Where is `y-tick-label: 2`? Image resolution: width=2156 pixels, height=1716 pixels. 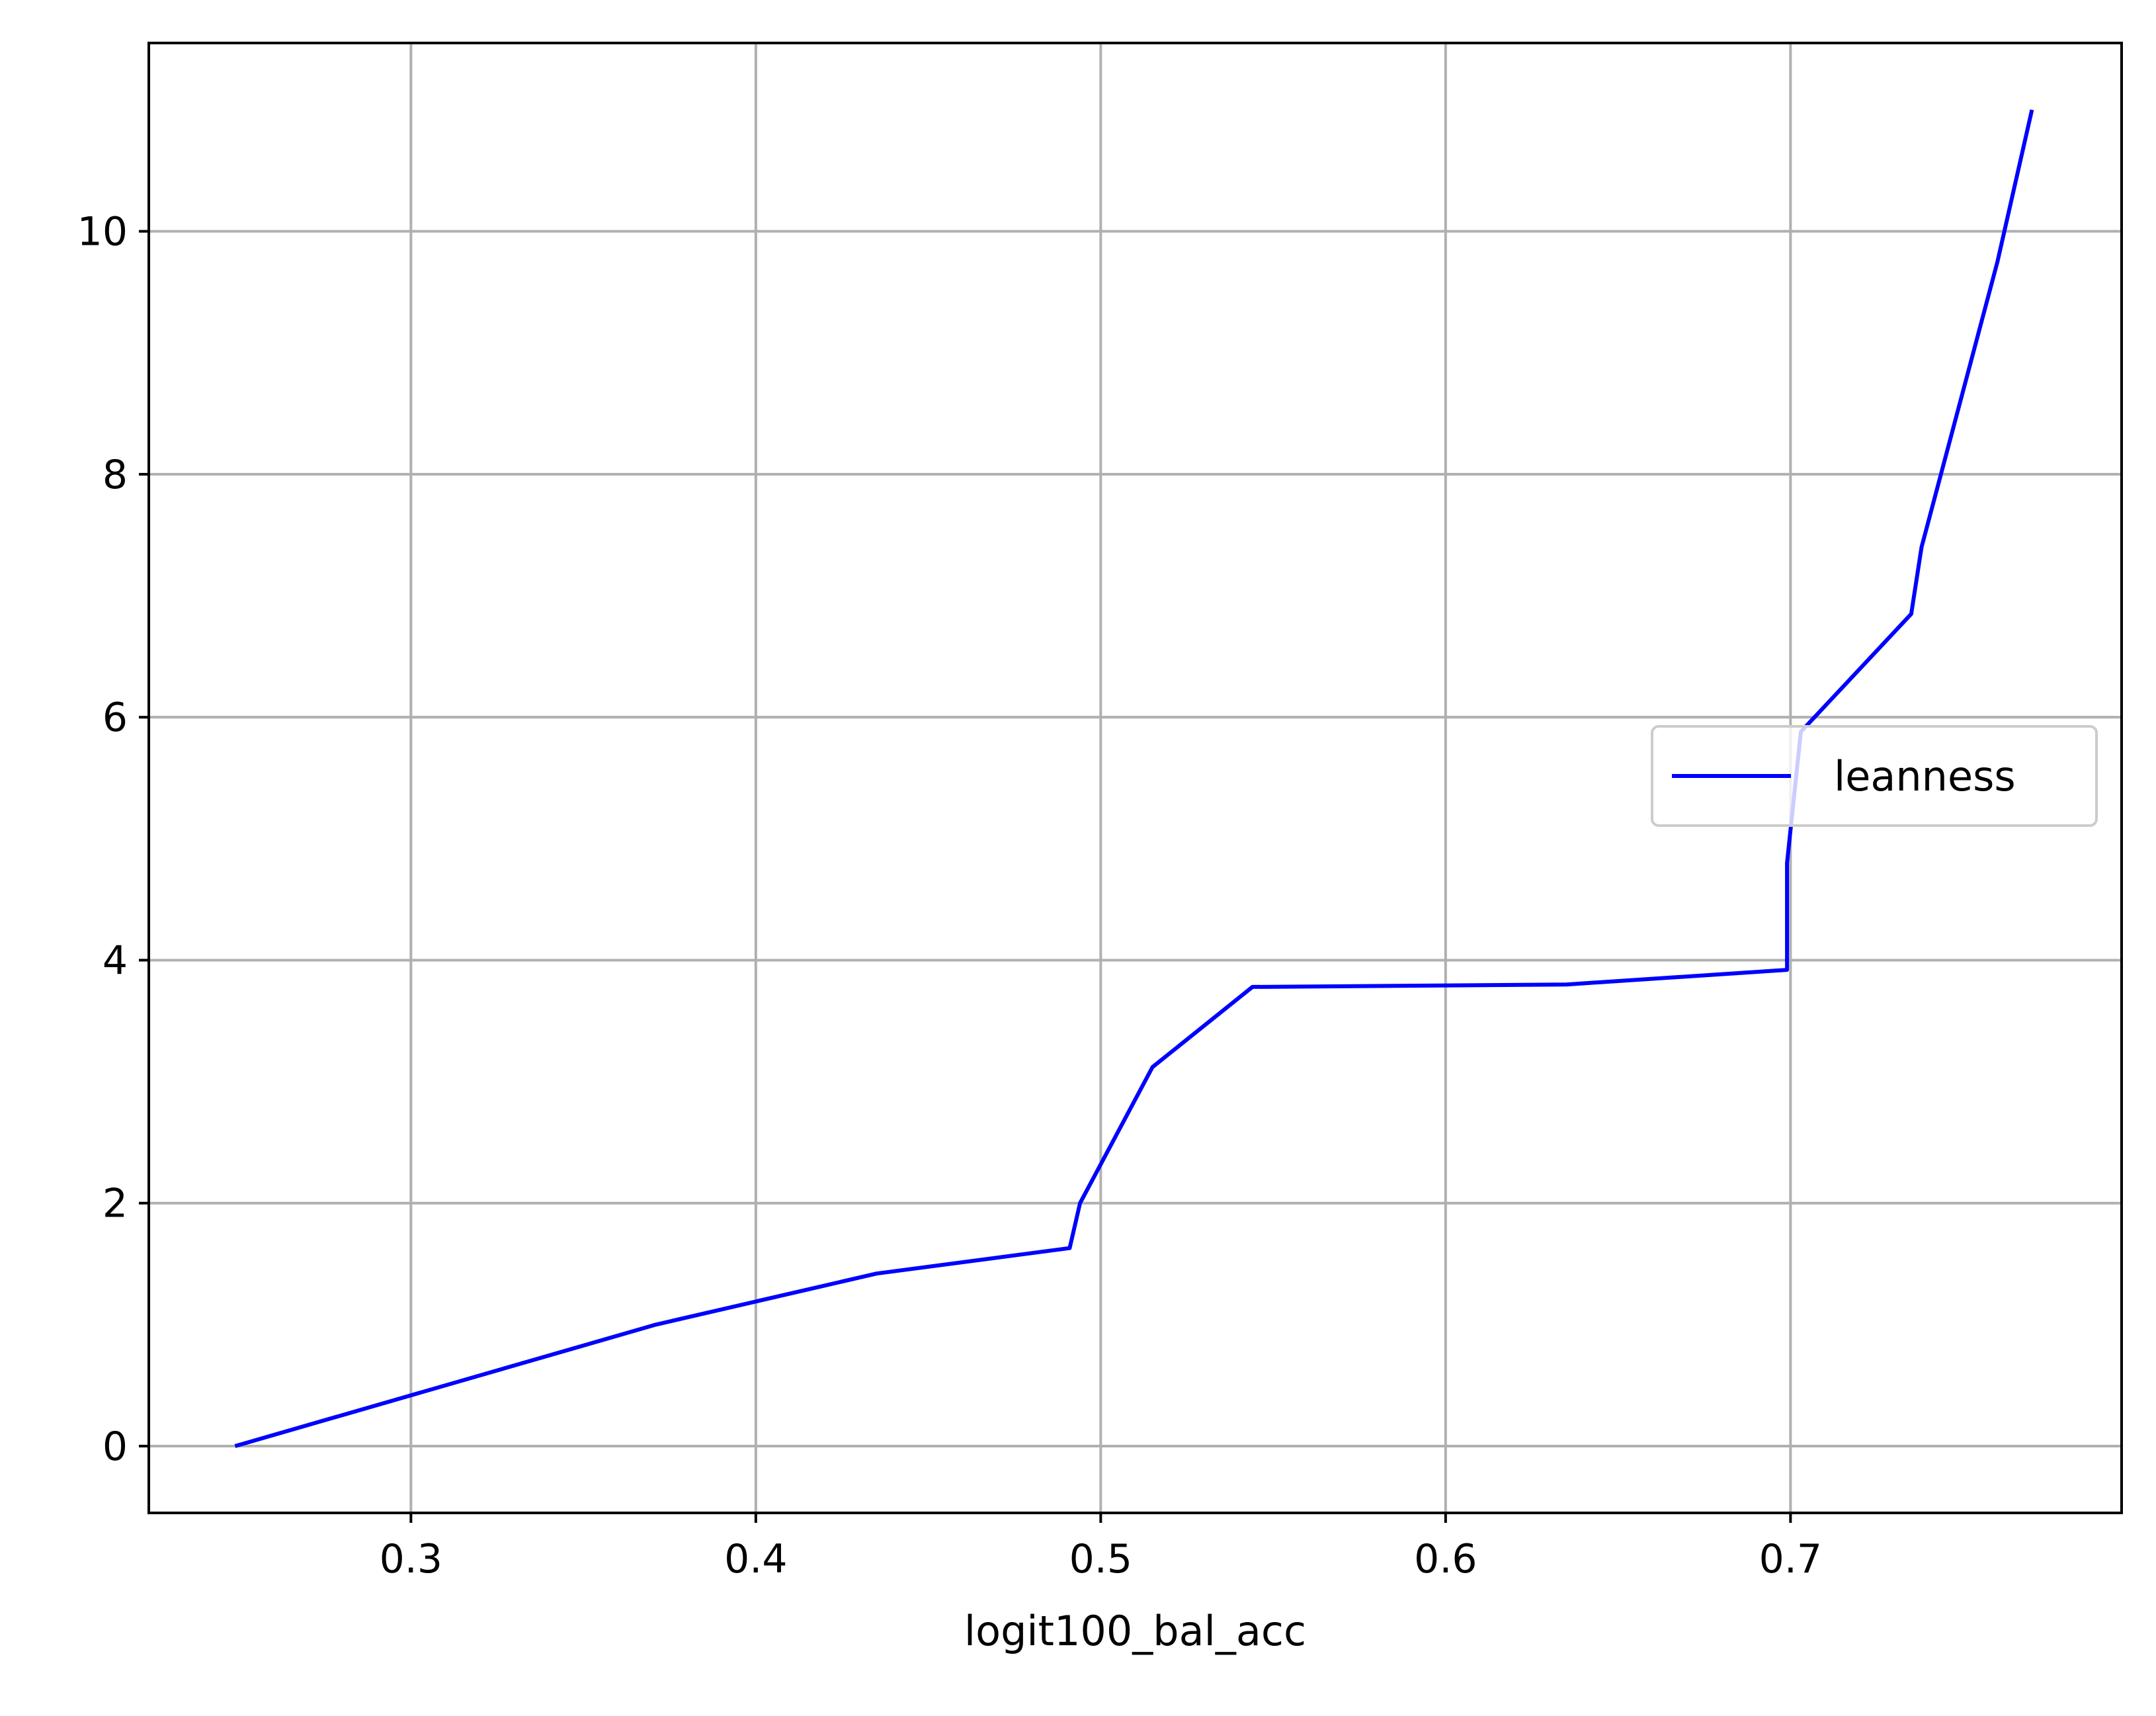
y-tick-label: 2 is located at coordinates (115, 1204).